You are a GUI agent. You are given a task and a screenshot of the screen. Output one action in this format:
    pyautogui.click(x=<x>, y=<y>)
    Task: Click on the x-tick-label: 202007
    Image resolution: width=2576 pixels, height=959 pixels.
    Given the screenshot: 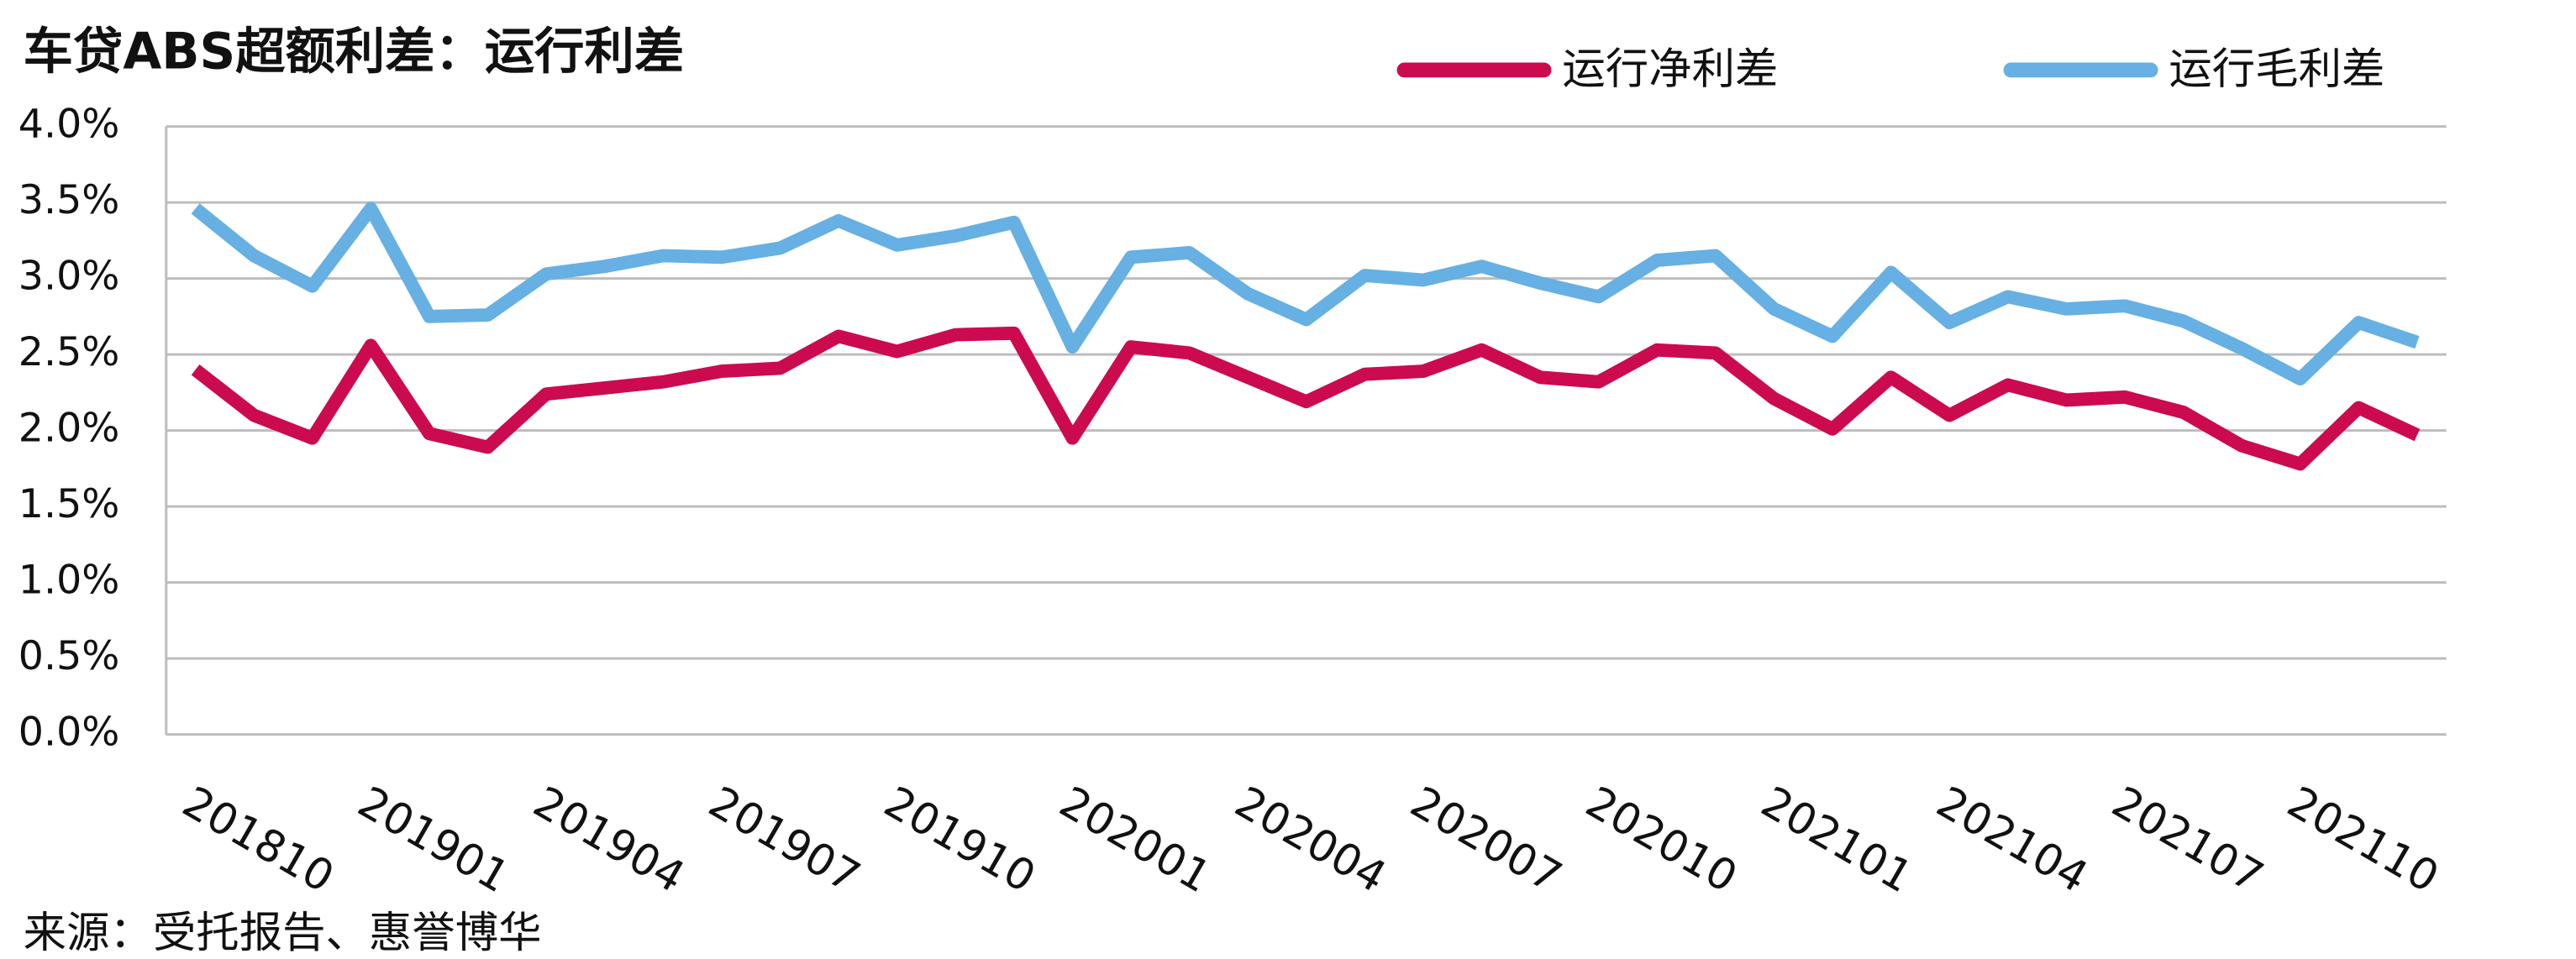 What is the action you would take?
    pyautogui.click(x=1486, y=840)
    